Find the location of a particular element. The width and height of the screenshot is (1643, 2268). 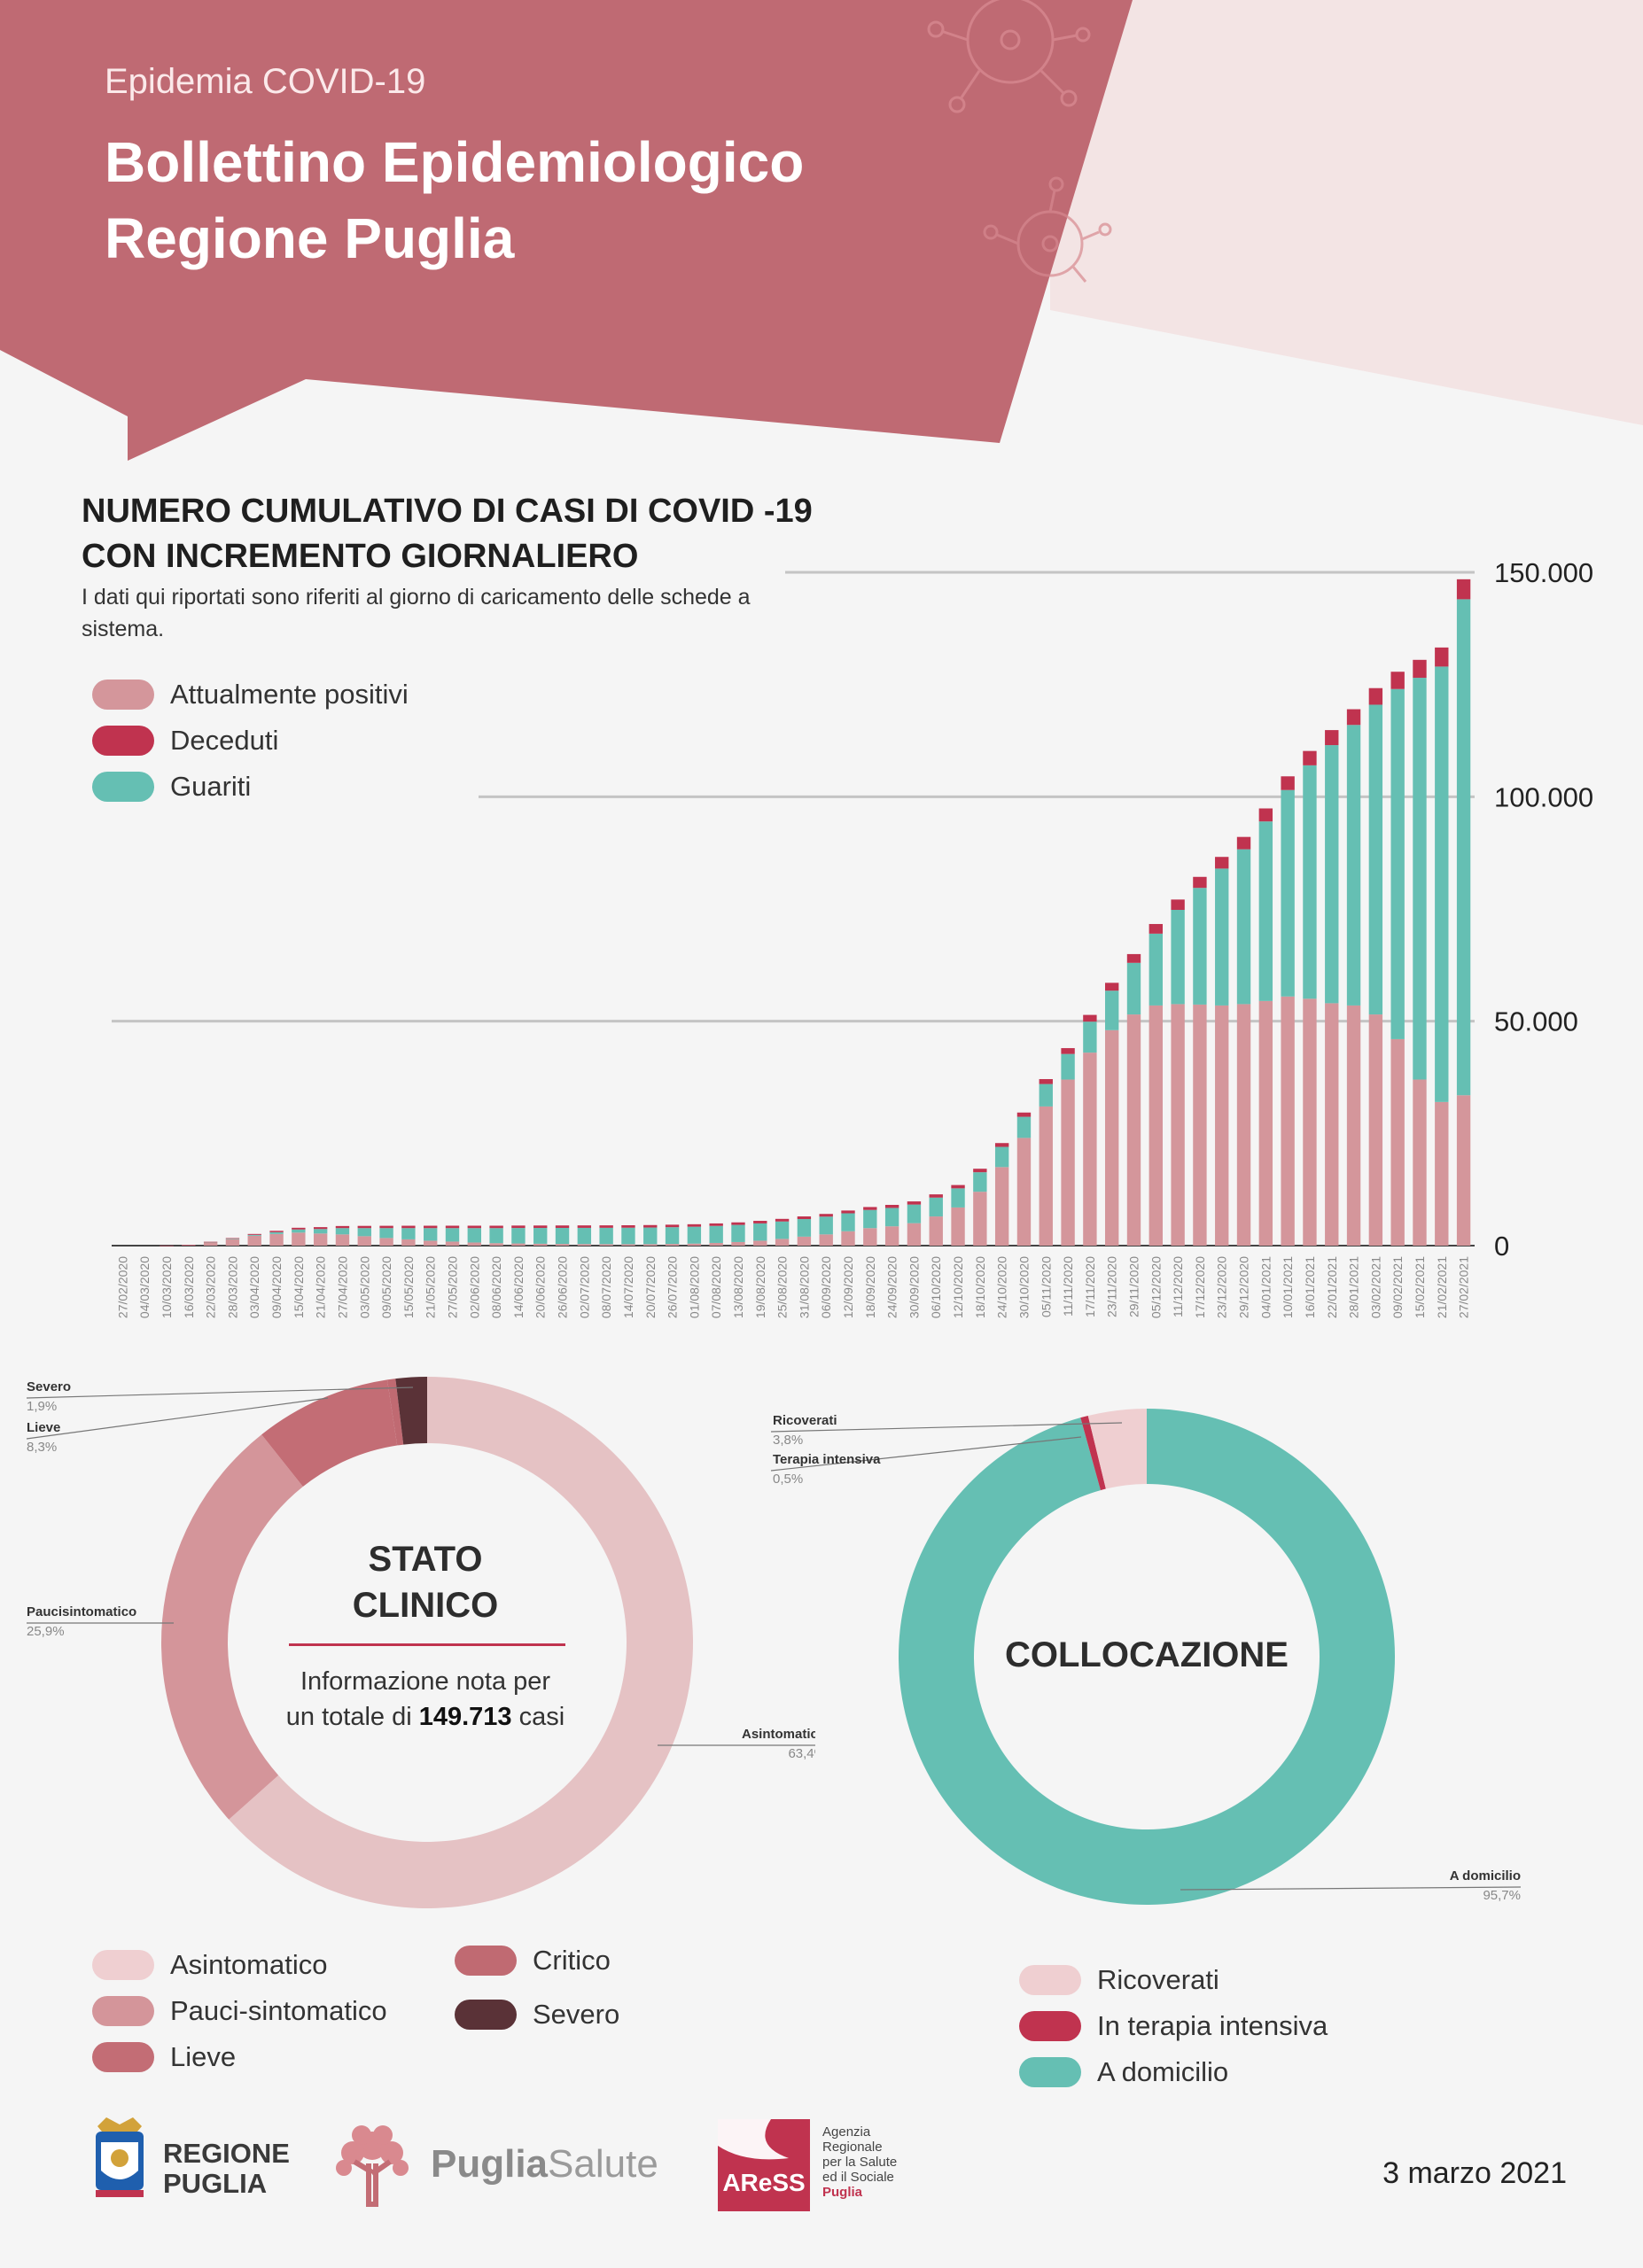

legend-item-severo: Severo is located at coordinates (537, 2015).